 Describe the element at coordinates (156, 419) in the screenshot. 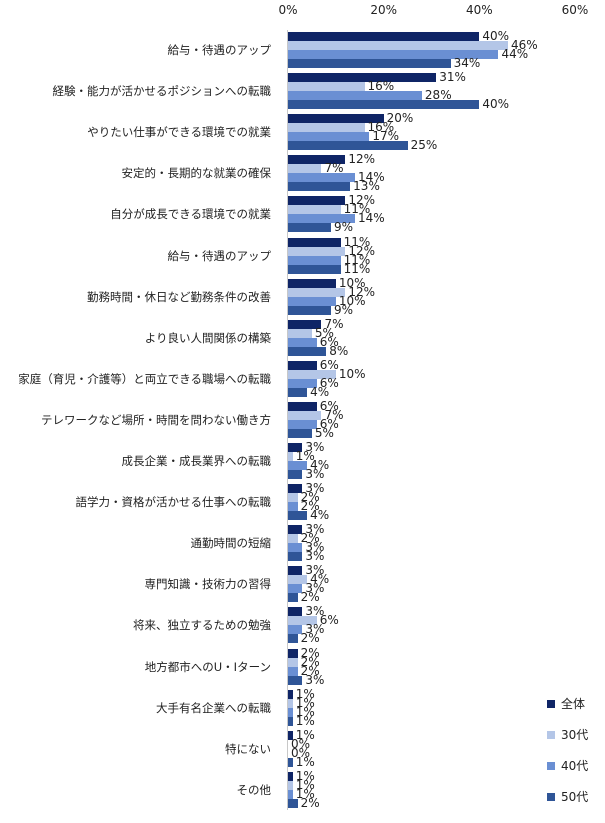

I see `category-label: テレワークなど場所・時間を問わない働き方` at that location.